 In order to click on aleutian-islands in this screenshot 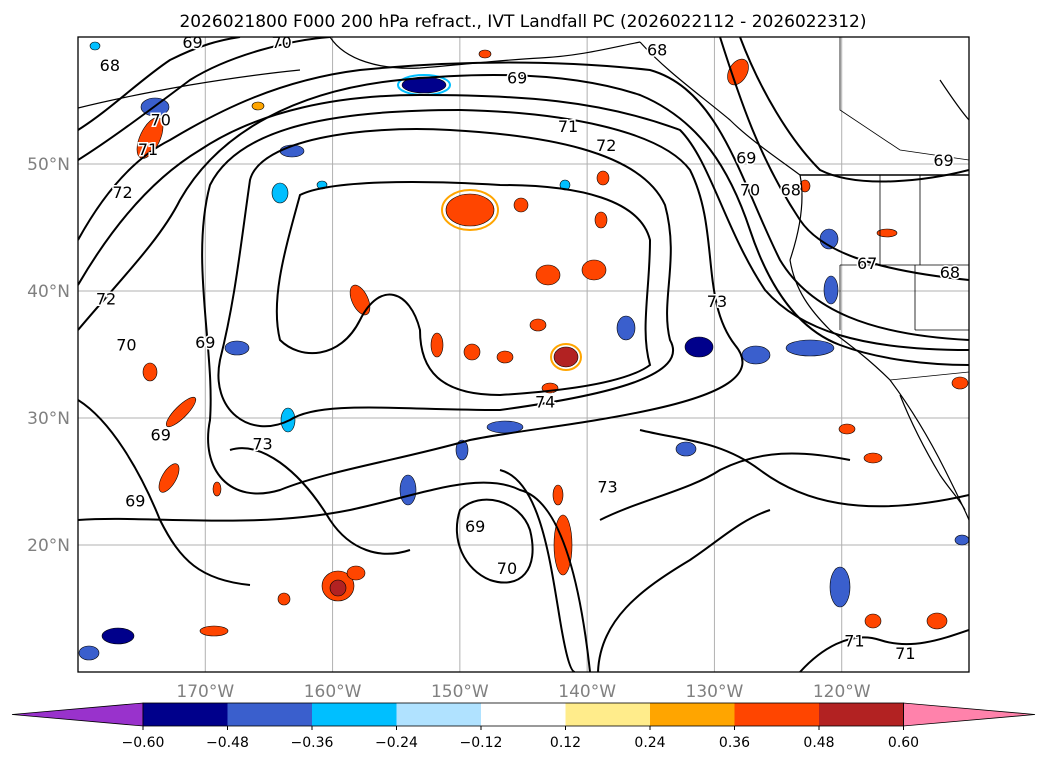, I will do `click(189, 89)`.